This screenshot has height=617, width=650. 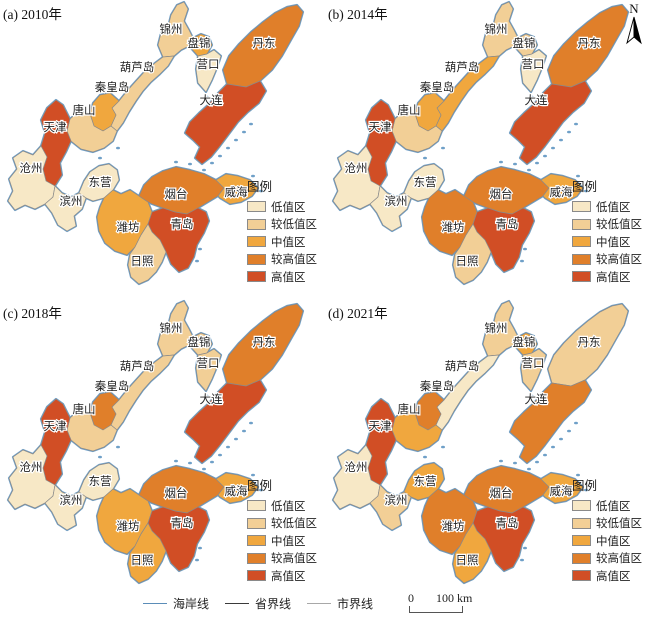 I want to click on legend-label: 中值区, so click(x=613, y=541).